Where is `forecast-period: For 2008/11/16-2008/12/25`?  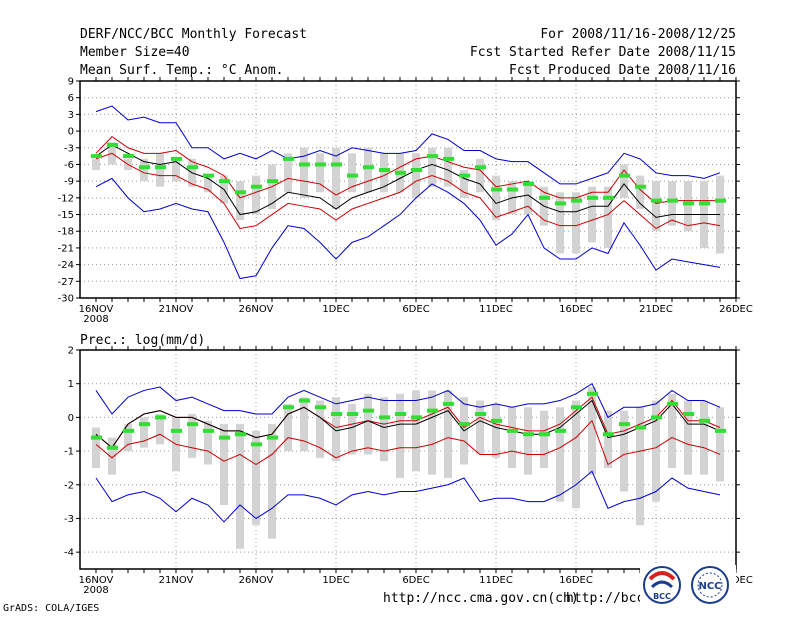
forecast-period: For 2008/11/16-2008/12/25 is located at coordinates (638, 34).